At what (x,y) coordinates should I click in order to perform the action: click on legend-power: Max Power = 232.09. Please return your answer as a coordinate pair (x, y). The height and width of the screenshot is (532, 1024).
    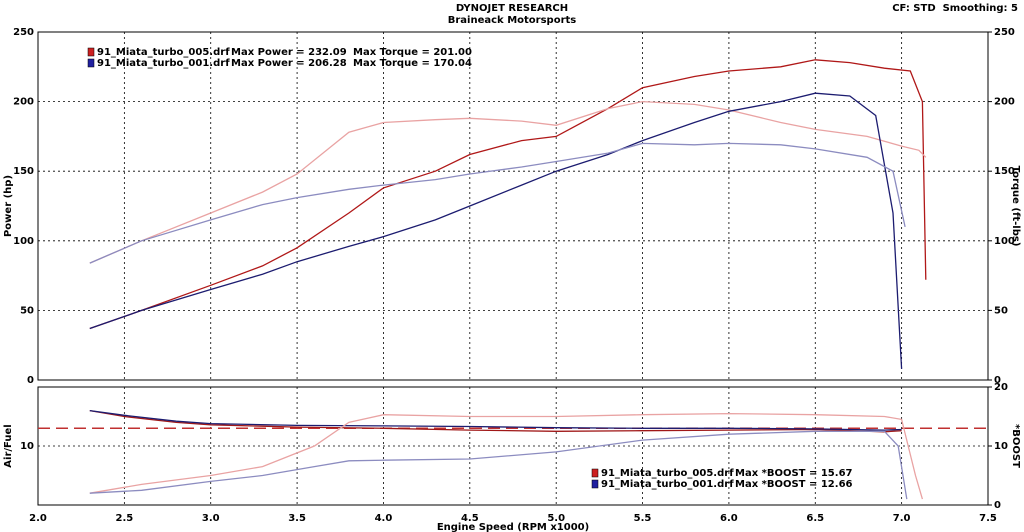
    Looking at the image, I should click on (289, 52).